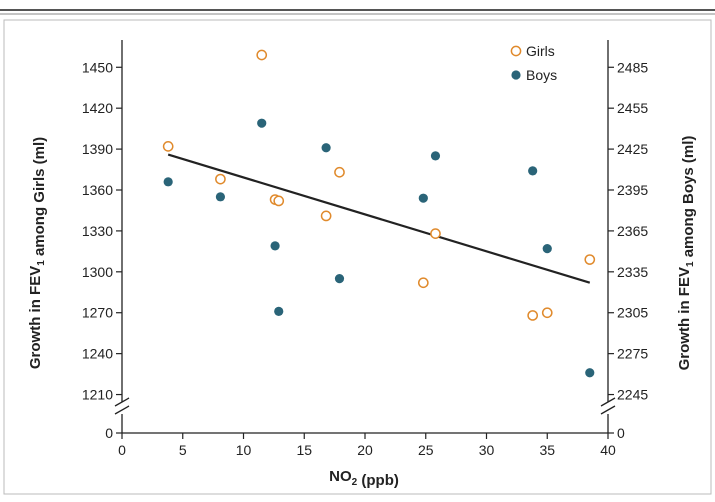  I want to click on x-tick-label: 15, so click(304, 450).